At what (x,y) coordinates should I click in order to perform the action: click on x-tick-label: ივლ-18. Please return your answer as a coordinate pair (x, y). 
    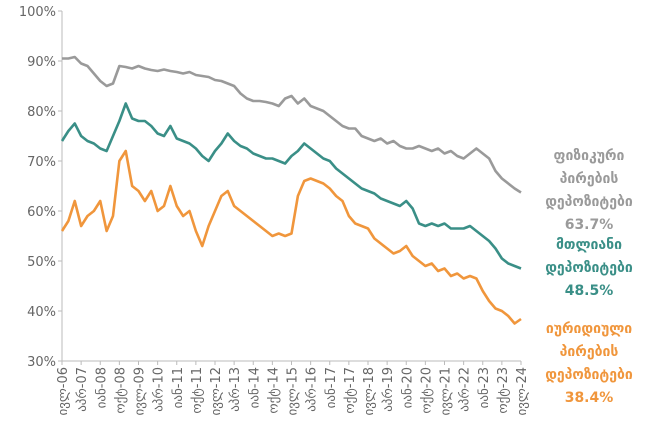
    Looking at the image, I should click on (369, 391).